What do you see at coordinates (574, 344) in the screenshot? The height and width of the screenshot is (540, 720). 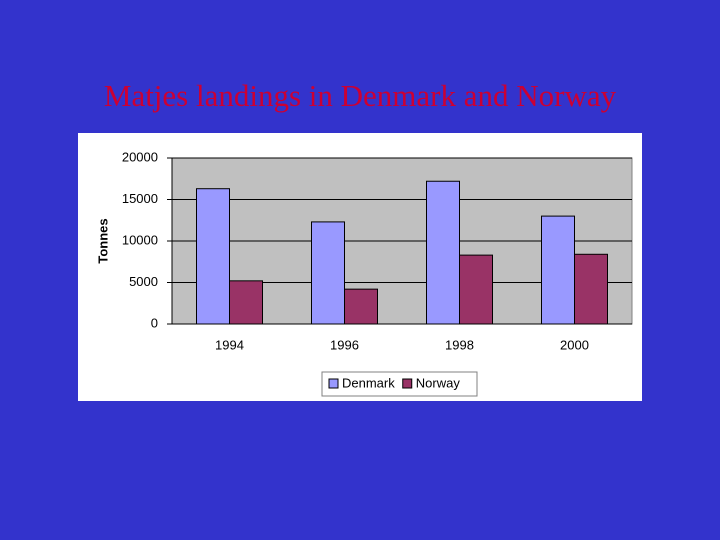 I see `x-tick-label: 2000` at bounding box center [574, 344].